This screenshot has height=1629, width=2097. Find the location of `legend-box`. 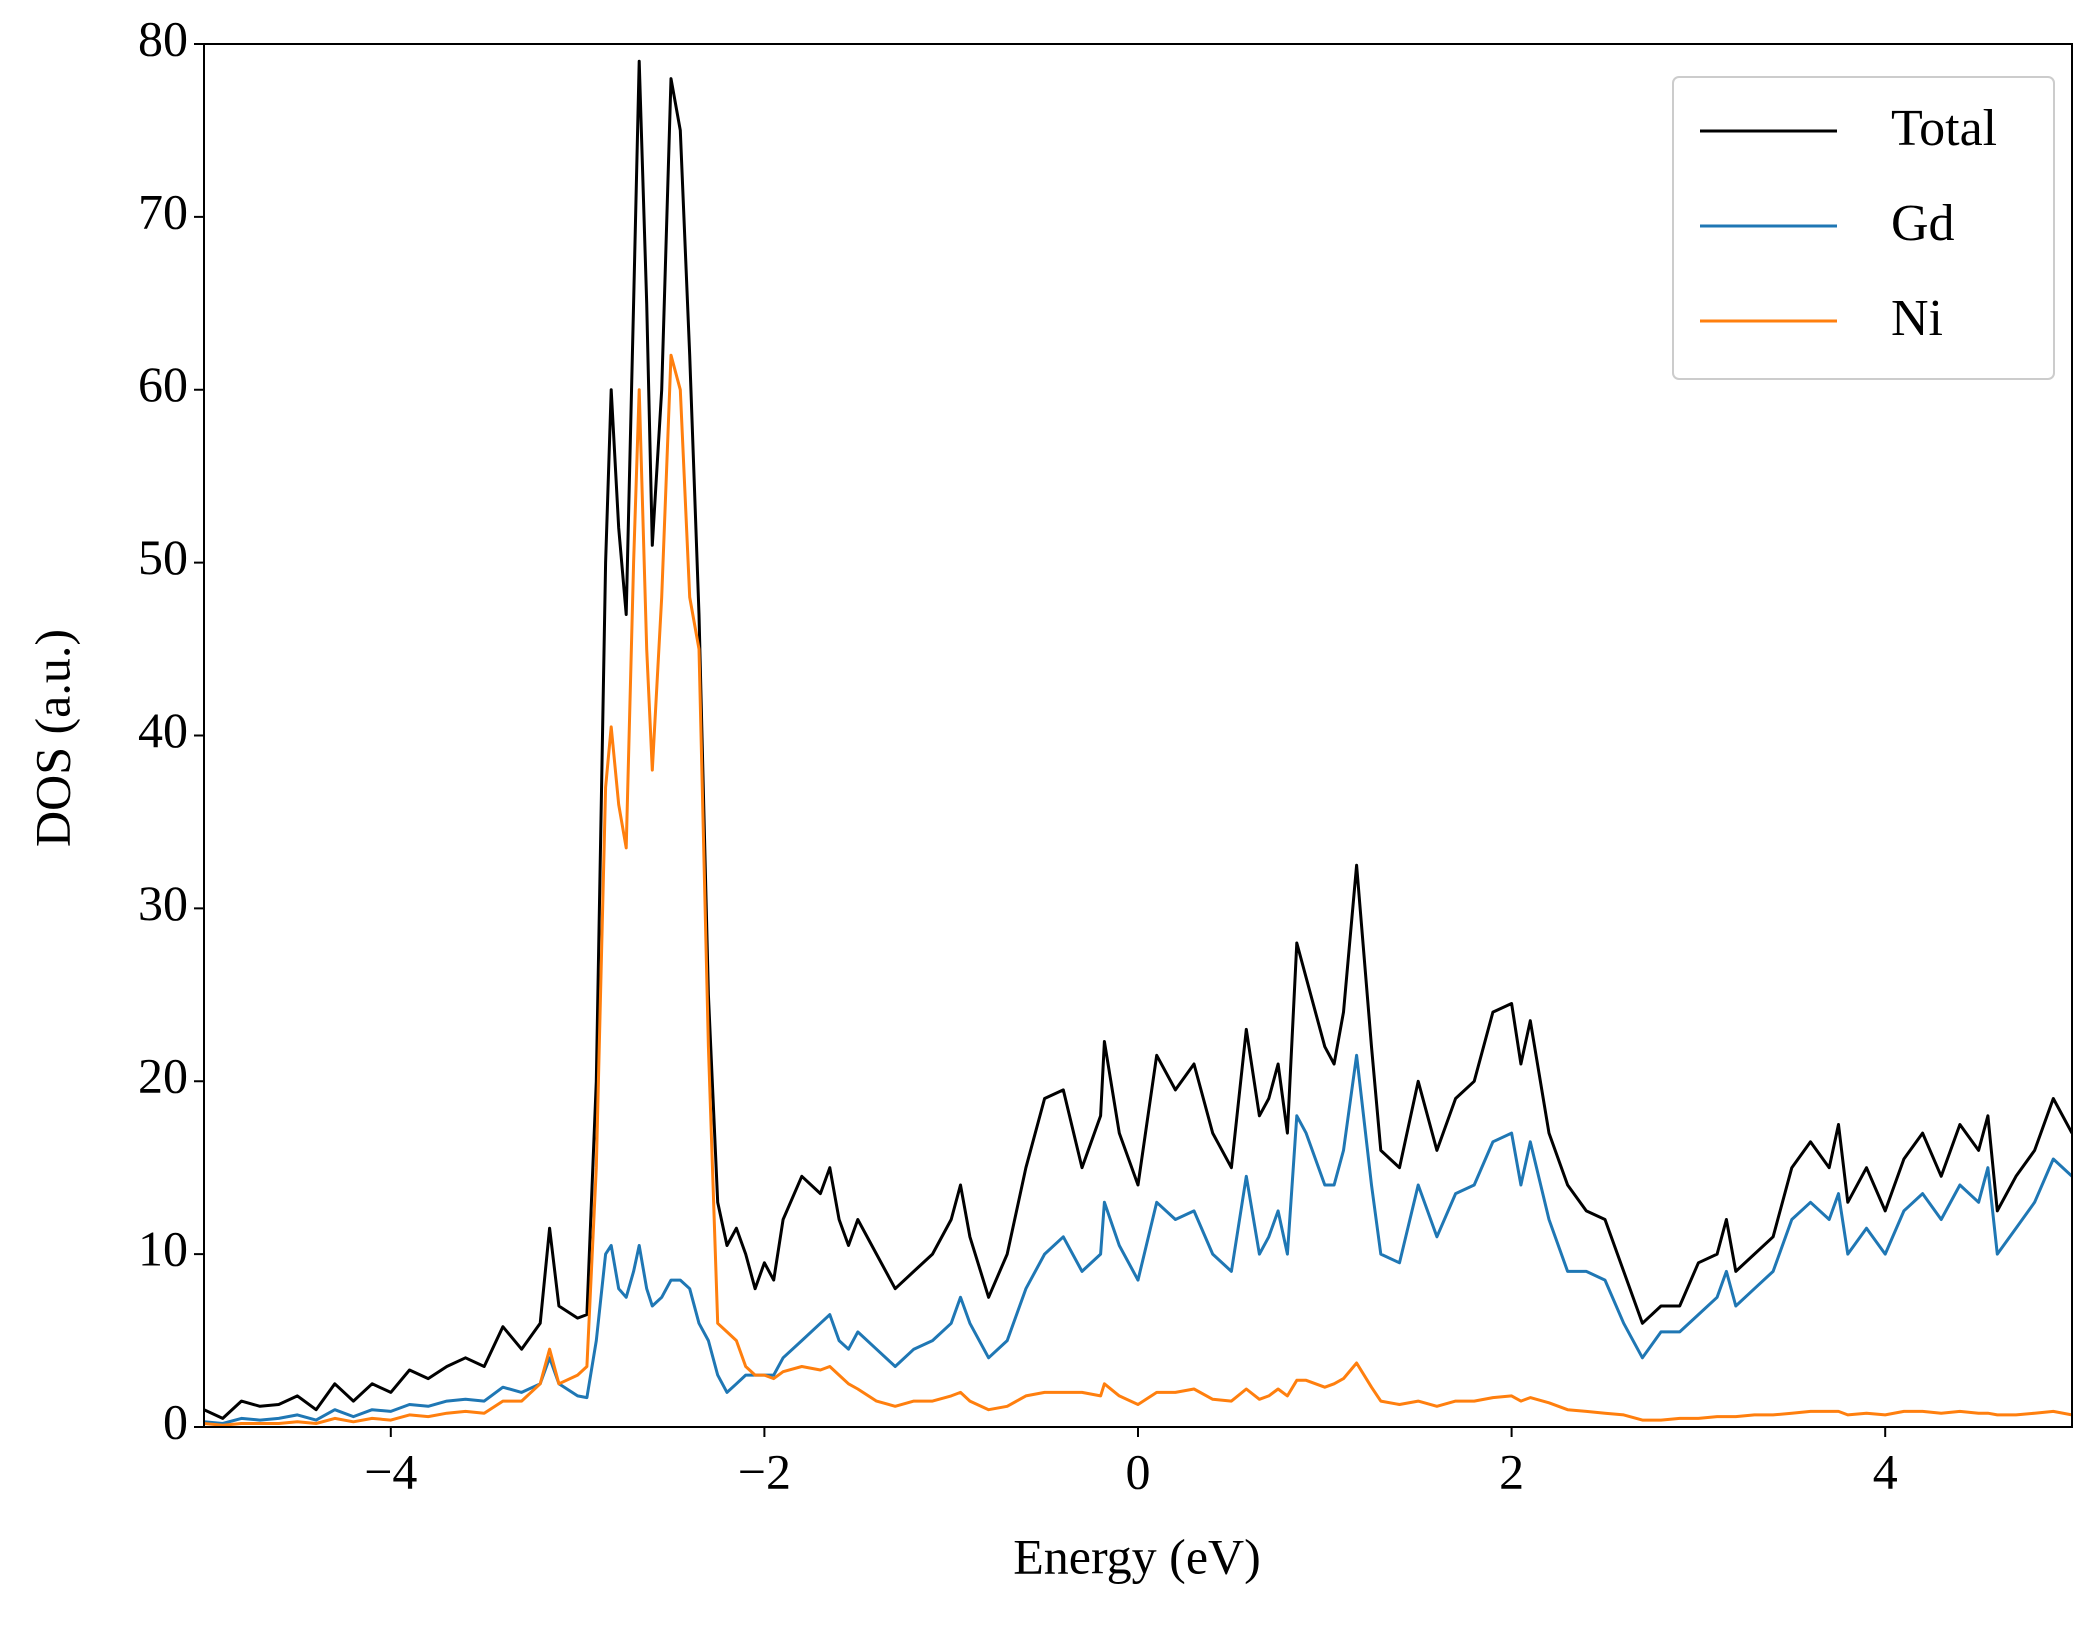

legend-box is located at coordinates (1863, 228).